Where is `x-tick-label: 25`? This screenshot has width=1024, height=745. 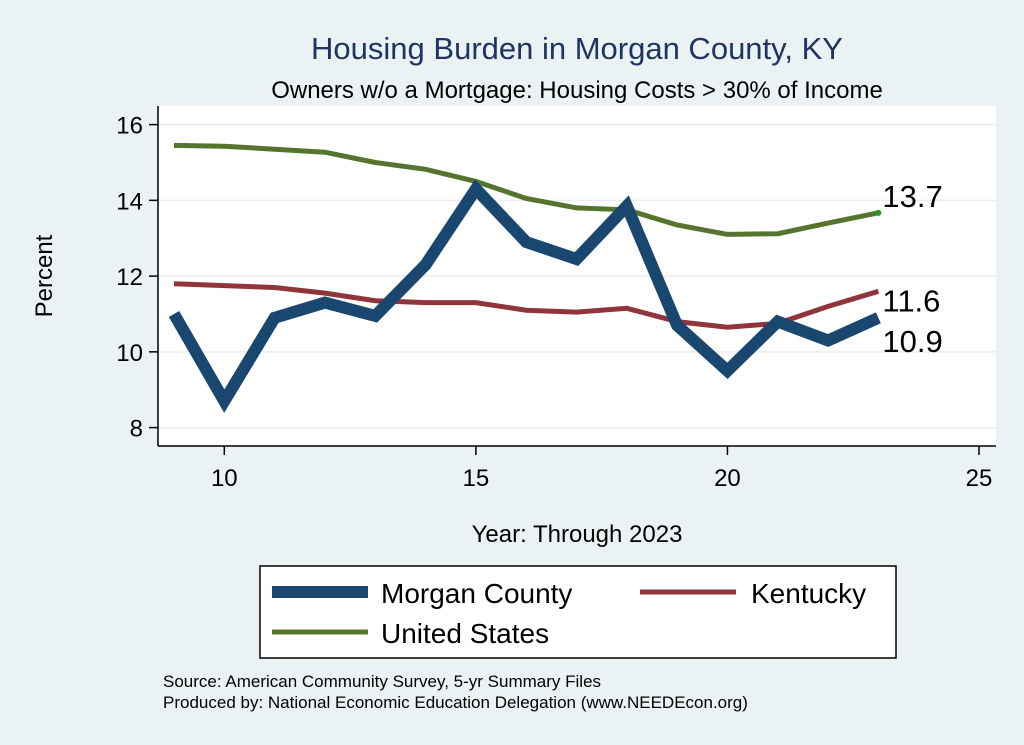
x-tick-label: 25 is located at coordinates (979, 478).